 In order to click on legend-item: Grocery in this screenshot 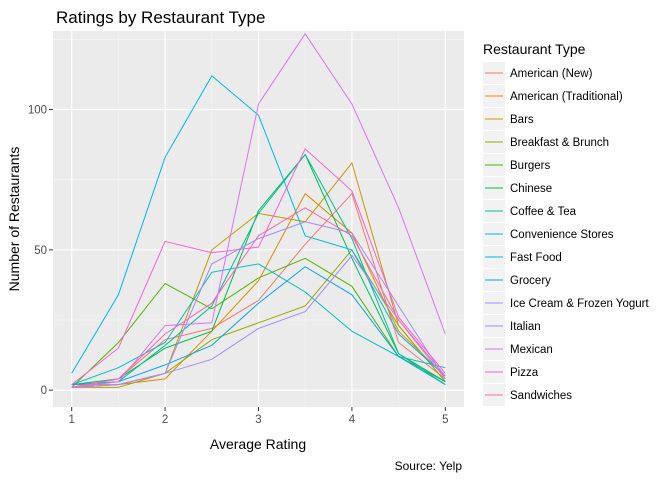, I will do `click(517, 280)`.